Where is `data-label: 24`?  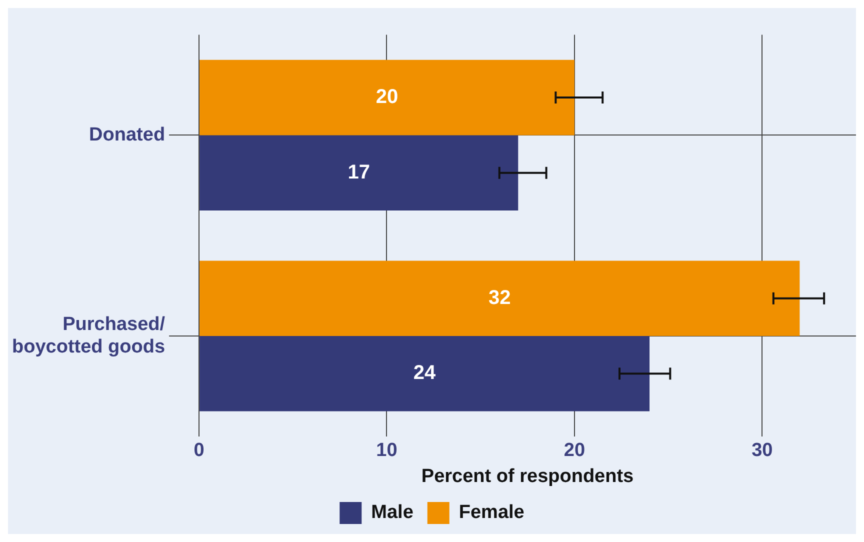 data-label: 24 is located at coordinates (425, 373).